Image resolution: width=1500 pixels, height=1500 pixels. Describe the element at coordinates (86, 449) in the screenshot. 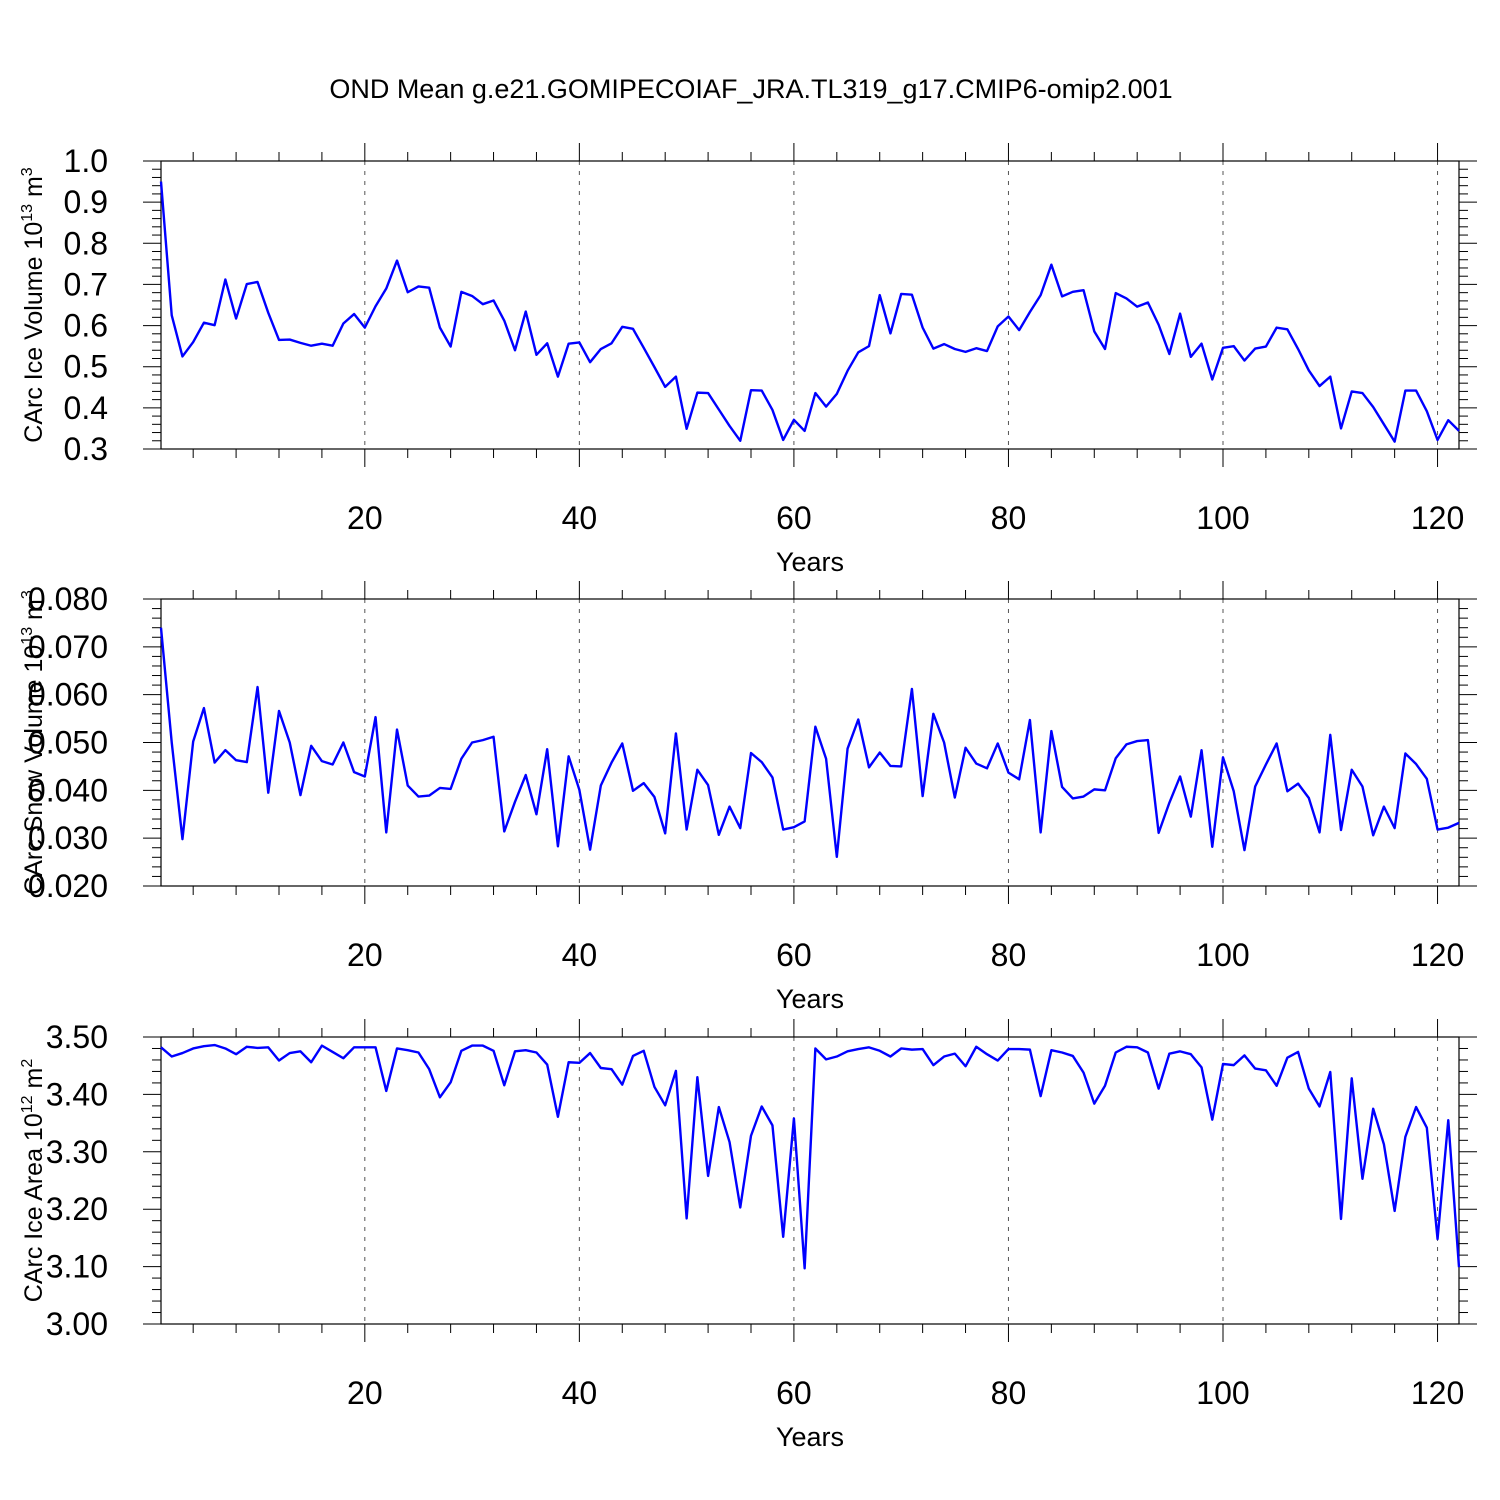

I see `y-tick-label: 0.3` at that location.